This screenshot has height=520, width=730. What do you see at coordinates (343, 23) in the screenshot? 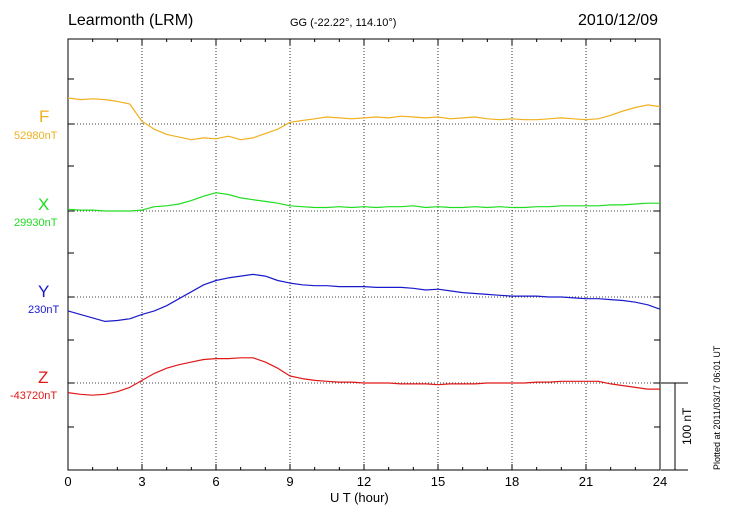
I see `station-coordinates: GG (-22.22°, 114.10°)` at bounding box center [343, 23].